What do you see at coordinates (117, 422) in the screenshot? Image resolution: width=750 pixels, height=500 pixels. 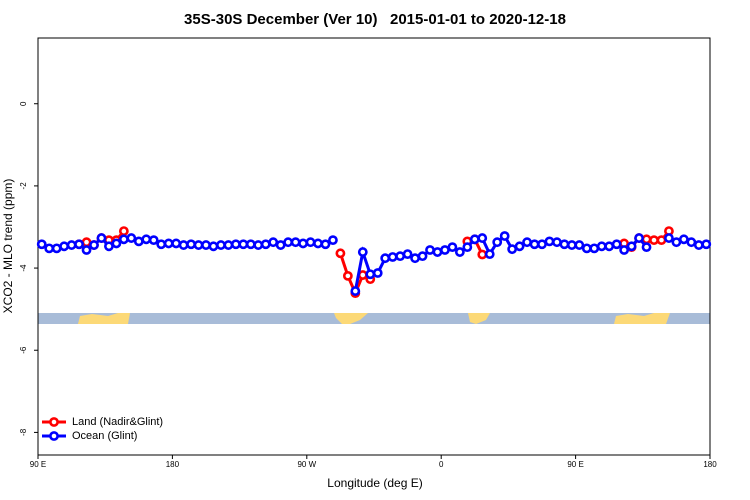 I see `legend-label: Land (Nadir&Glint)` at bounding box center [117, 422].